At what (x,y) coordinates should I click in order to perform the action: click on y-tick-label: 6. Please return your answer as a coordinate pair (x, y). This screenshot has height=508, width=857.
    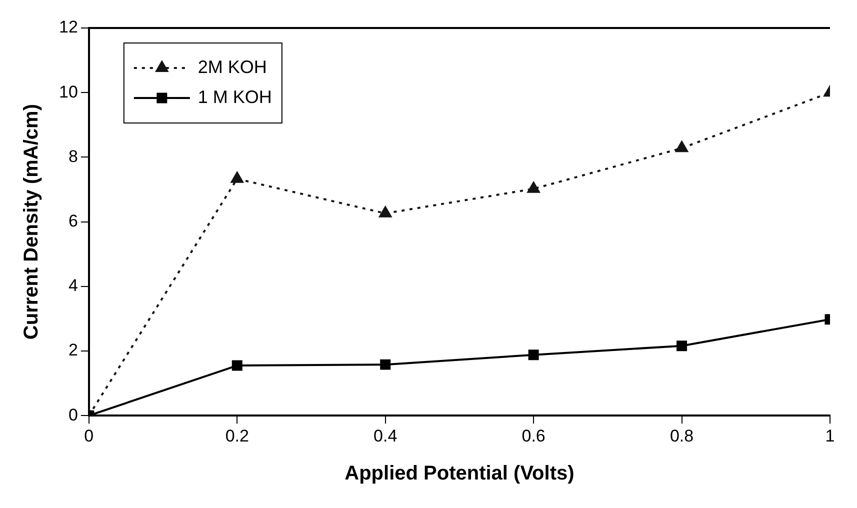
    Looking at the image, I should click on (73, 220).